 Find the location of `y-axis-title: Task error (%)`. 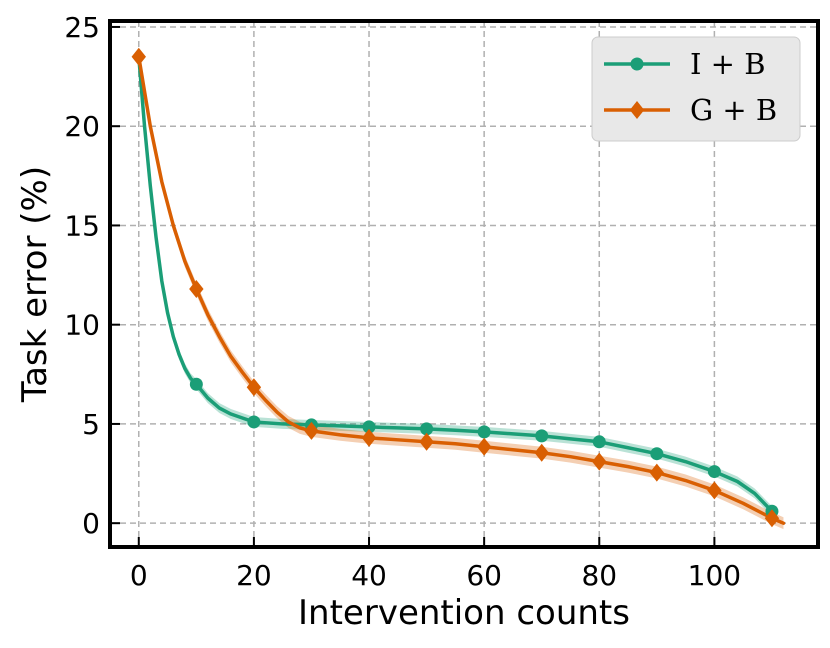

y-axis-title: Task error (%) is located at coordinates (35, 284).